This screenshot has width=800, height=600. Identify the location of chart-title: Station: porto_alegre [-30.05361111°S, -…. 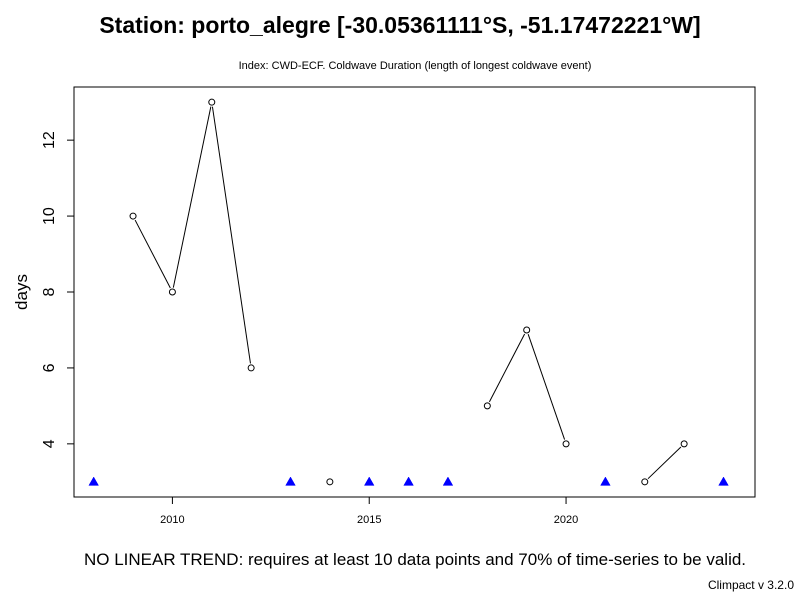
(400, 25).